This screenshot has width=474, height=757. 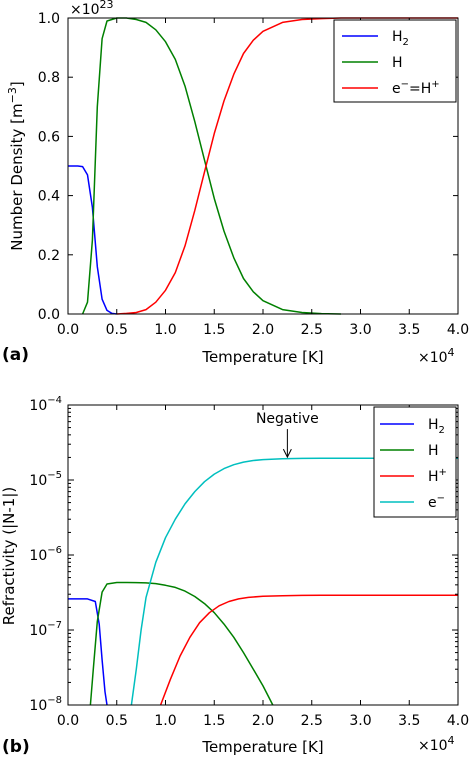 What do you see at coordinates (263, 330) in the screenshot?
I see `panel-a-xtick-label: 2.0` at bounding box center [263, 330].